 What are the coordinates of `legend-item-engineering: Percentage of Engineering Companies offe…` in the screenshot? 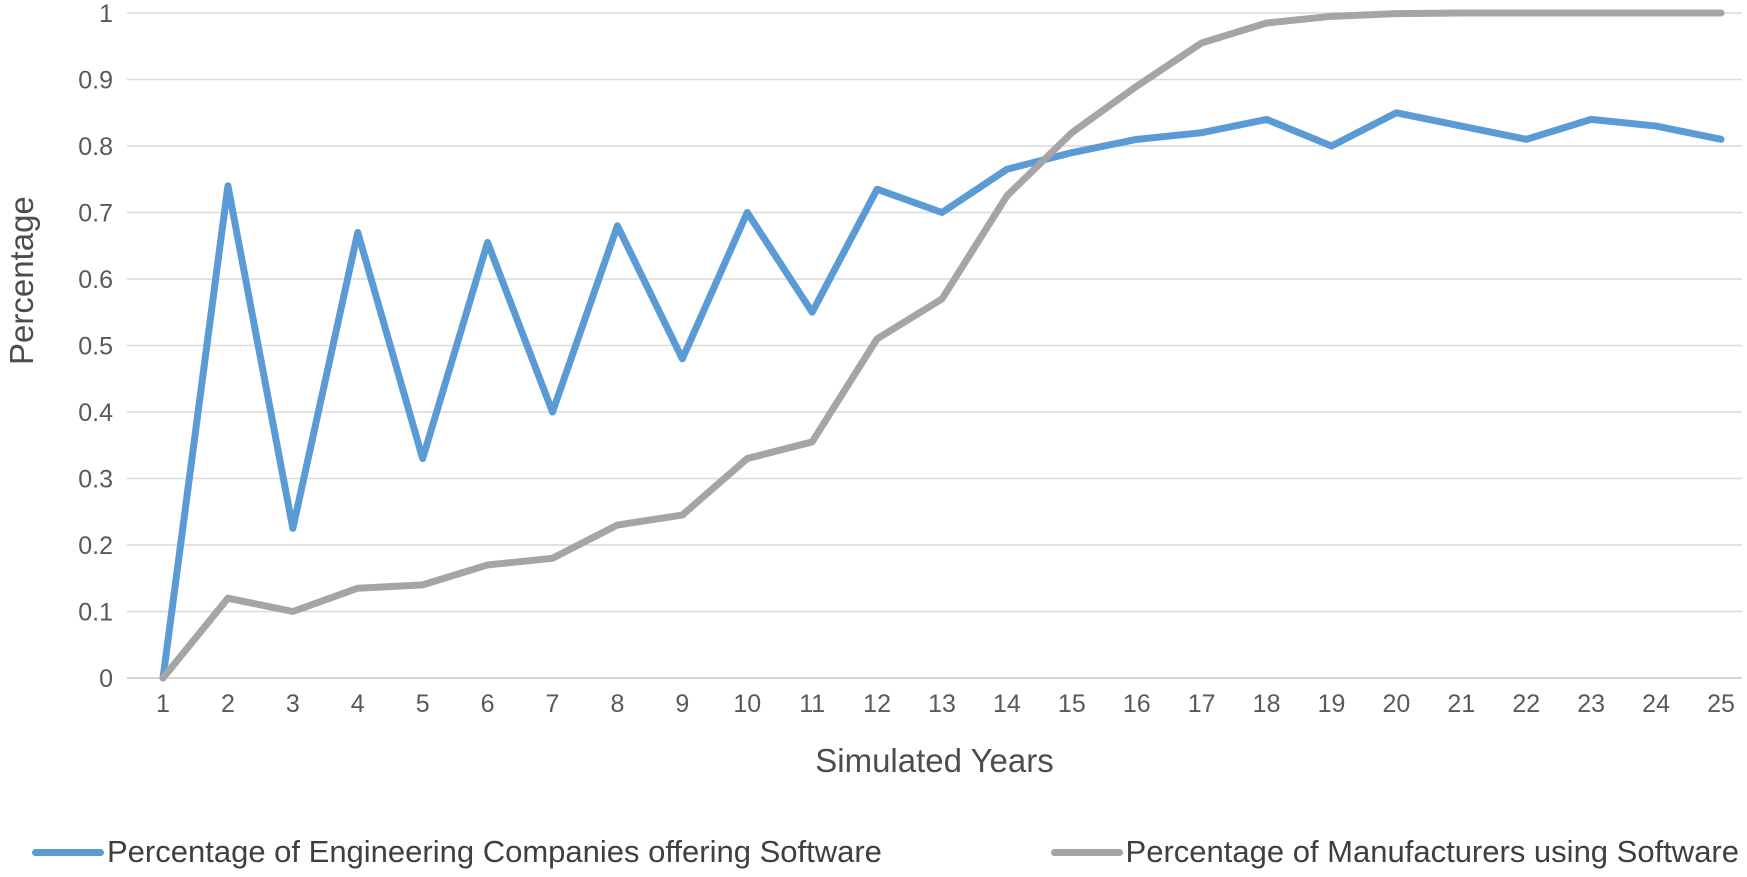 It's located at (457, 852).